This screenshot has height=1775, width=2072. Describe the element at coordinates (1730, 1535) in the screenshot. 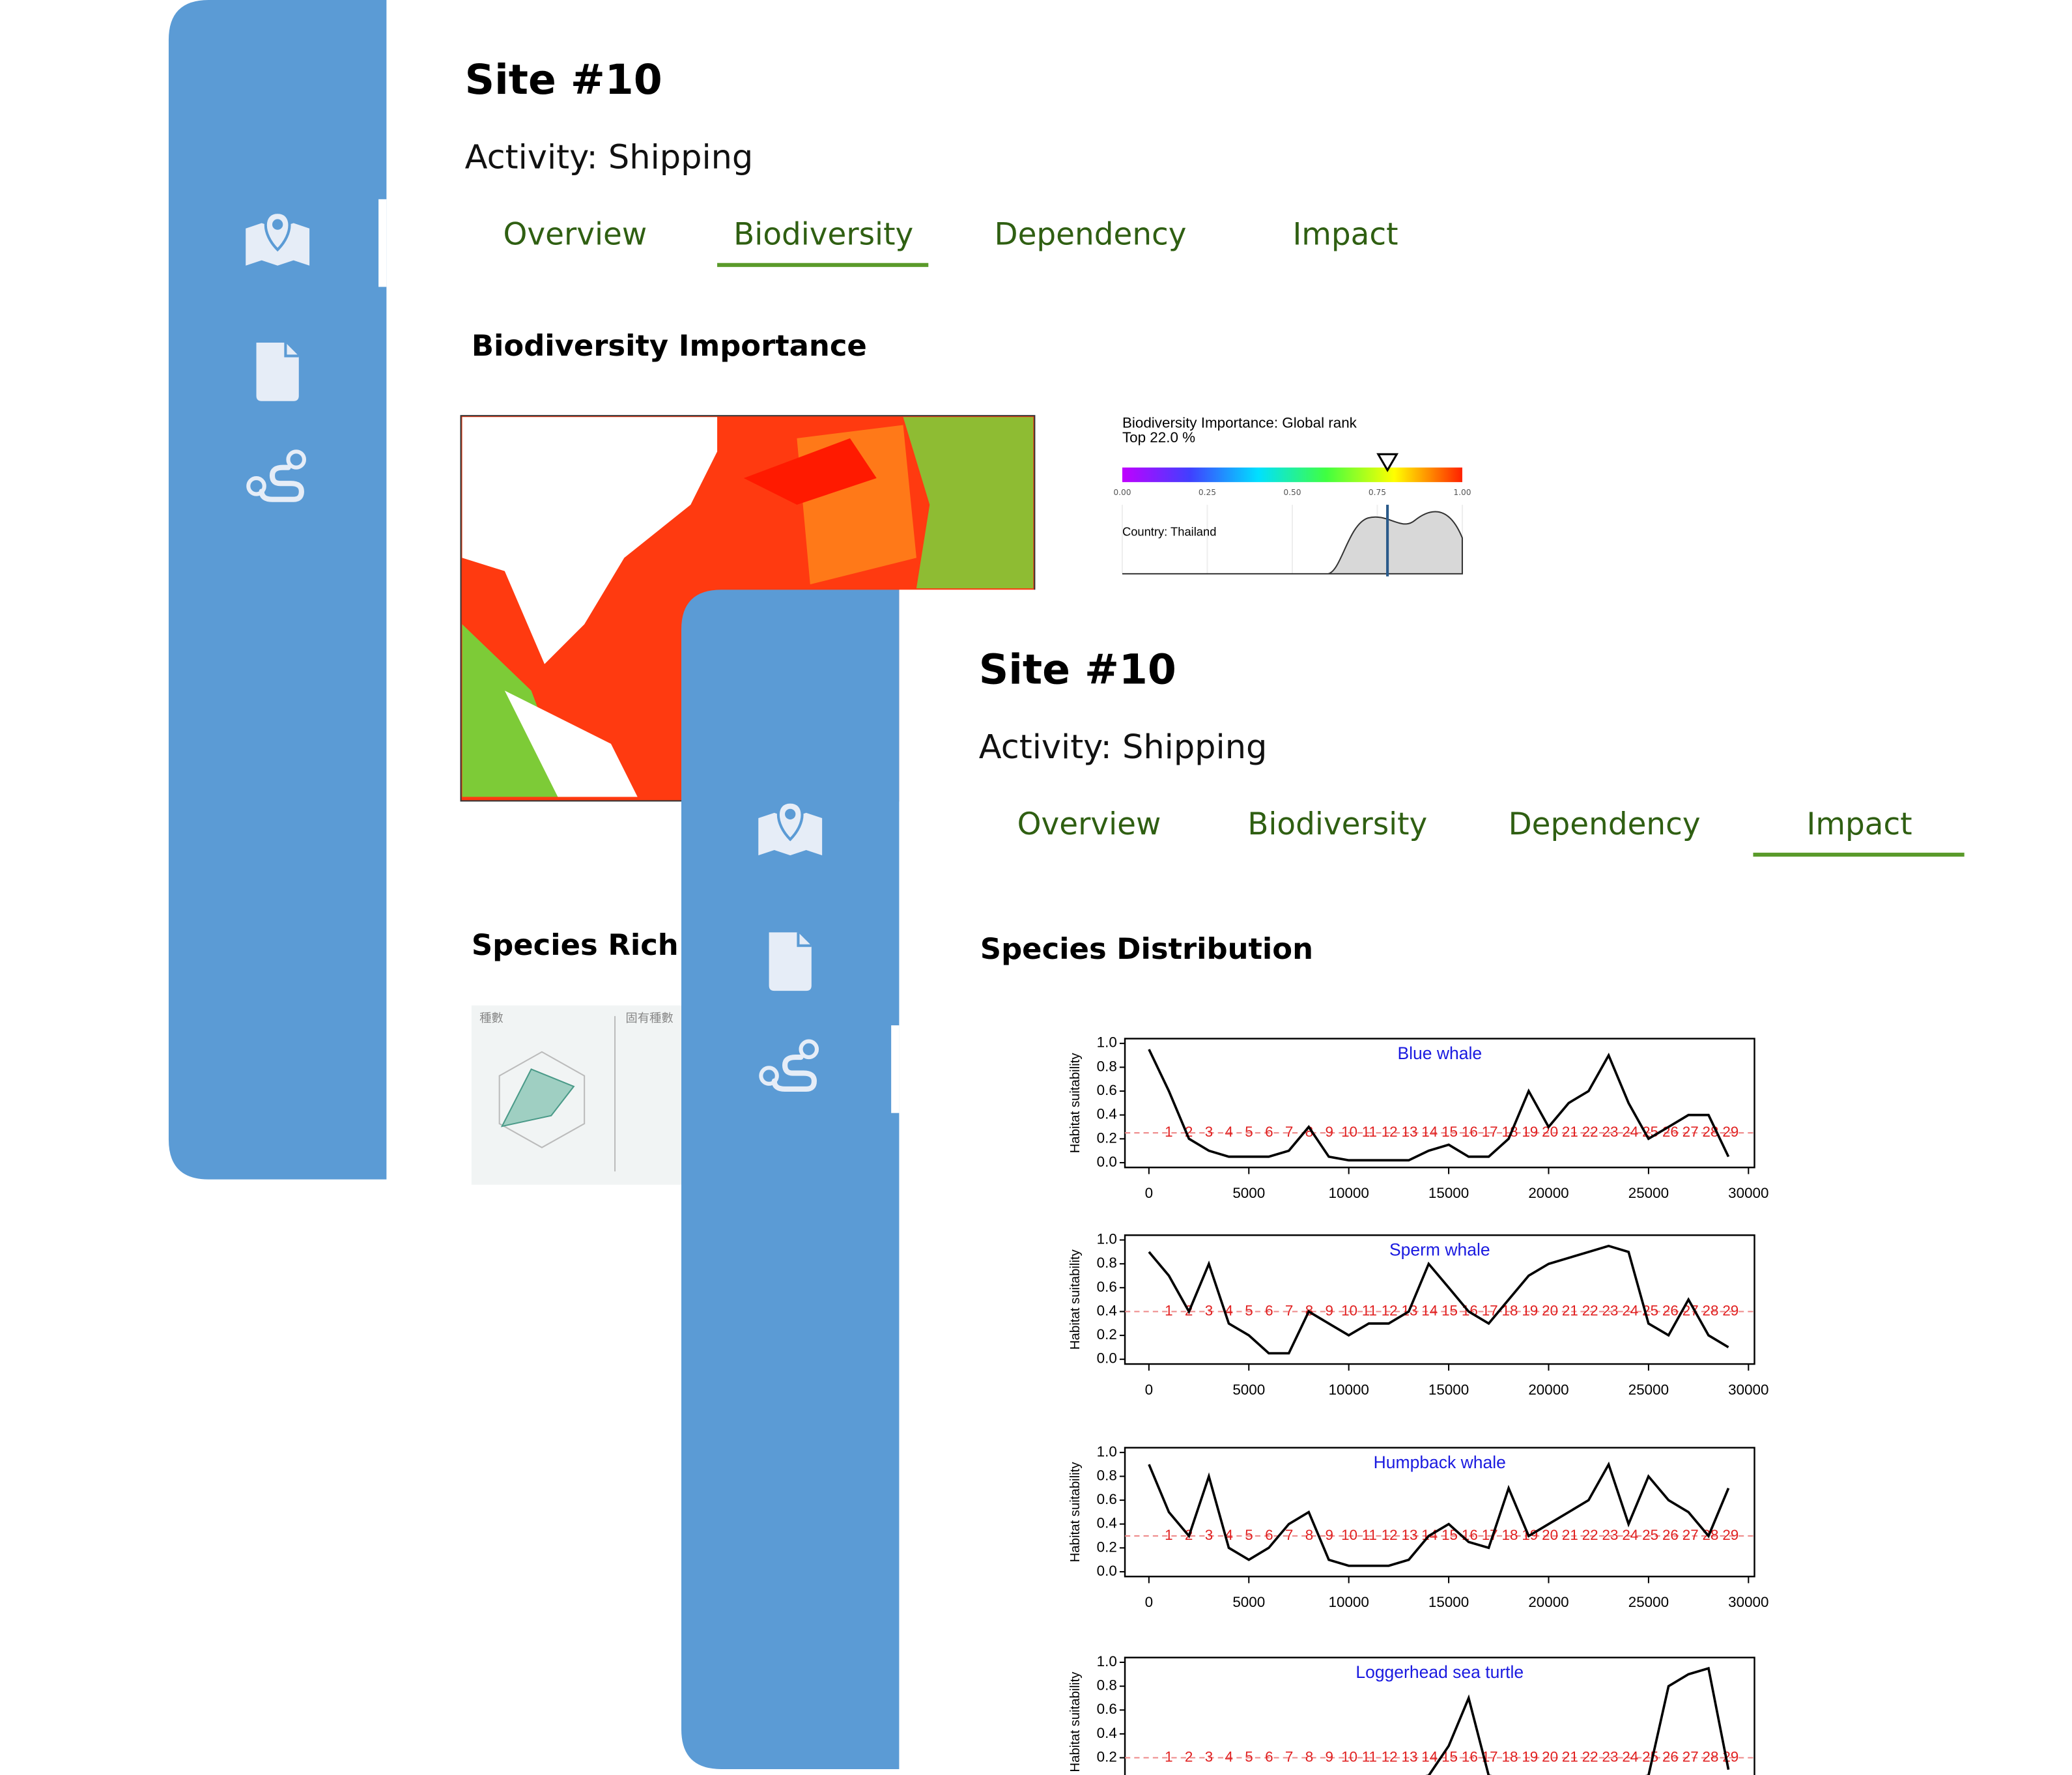

I see `segment-label: 29` at that location.